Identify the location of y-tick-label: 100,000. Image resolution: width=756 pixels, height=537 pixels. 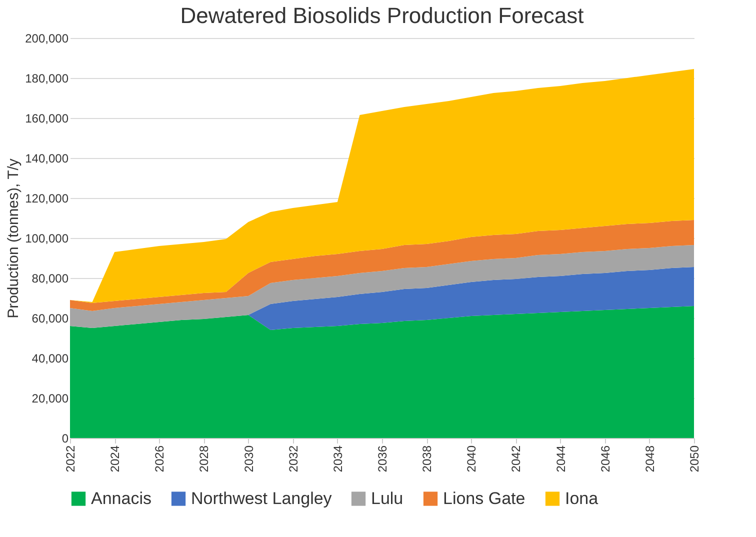
(47, 239).